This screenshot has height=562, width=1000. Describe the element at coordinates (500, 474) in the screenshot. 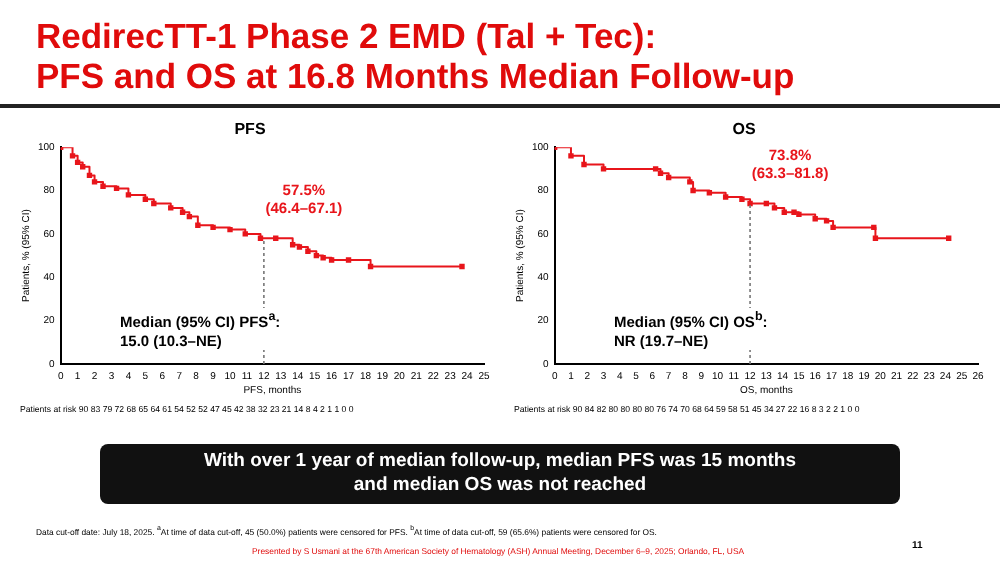

I see `text: With over 1 year of median follow-up, median PFS was 15 months and median OS was not reached` at that location.